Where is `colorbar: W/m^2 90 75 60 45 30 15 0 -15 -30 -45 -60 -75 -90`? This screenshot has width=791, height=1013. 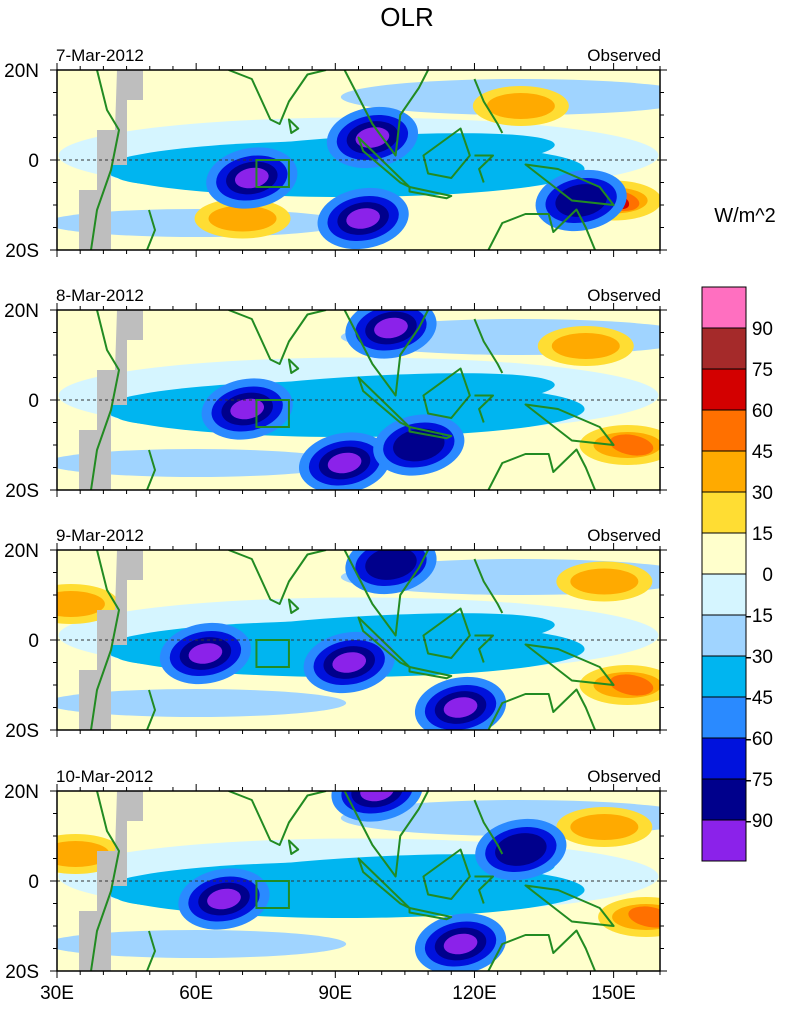
colorbar: W/m^2 90 75 60 45 30 15 0 -15 -30 -45 -60 -75 -90 is located at coordinates (738, 533).